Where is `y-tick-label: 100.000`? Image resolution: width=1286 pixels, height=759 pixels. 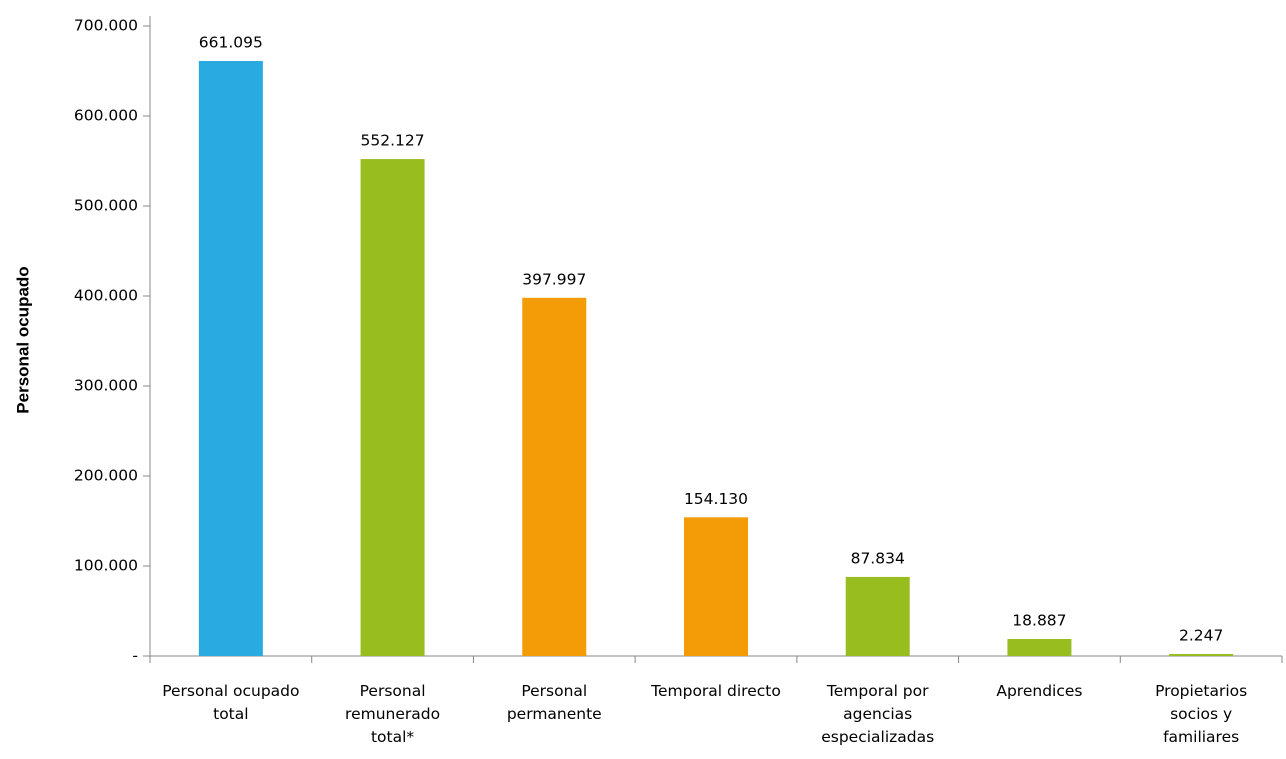
y-tick-label: 100.000 is located at coordinates (106, 566).